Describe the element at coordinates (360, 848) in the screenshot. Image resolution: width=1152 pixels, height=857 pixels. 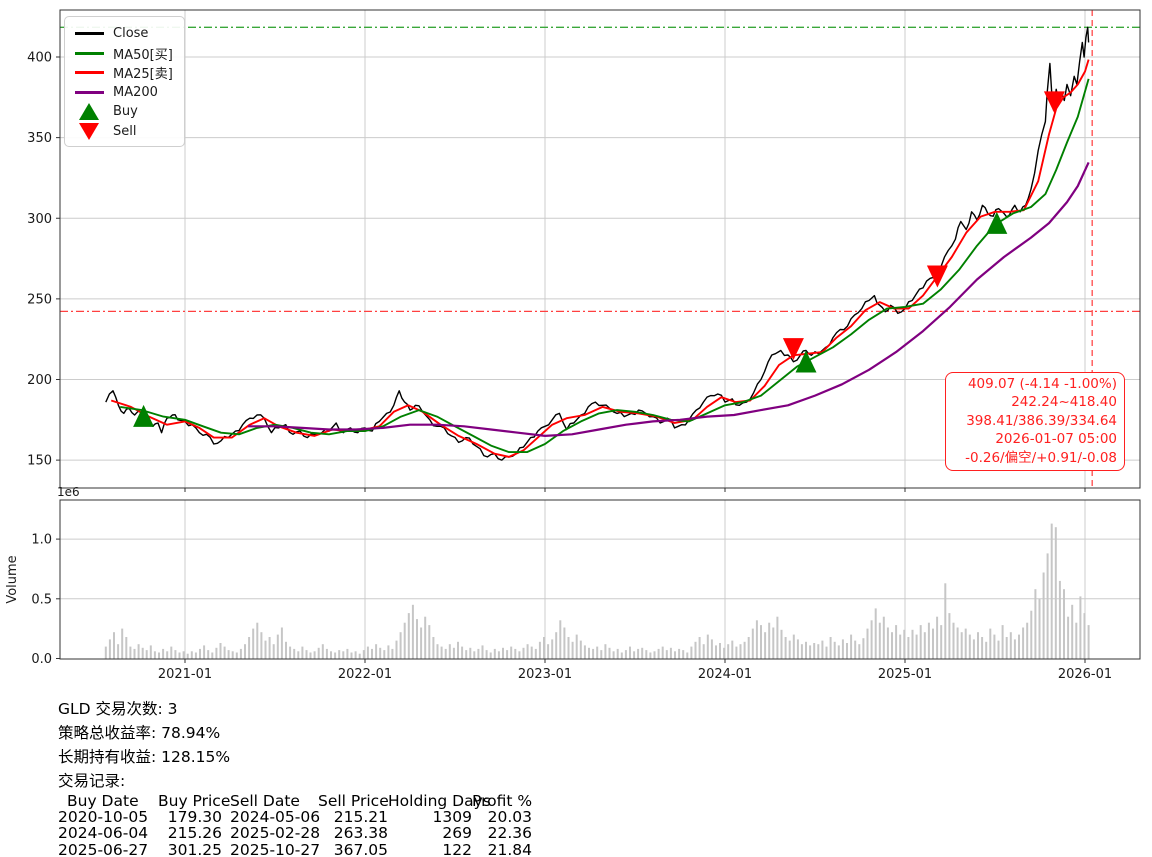
I see `trade-cell: 367.05` at that location.